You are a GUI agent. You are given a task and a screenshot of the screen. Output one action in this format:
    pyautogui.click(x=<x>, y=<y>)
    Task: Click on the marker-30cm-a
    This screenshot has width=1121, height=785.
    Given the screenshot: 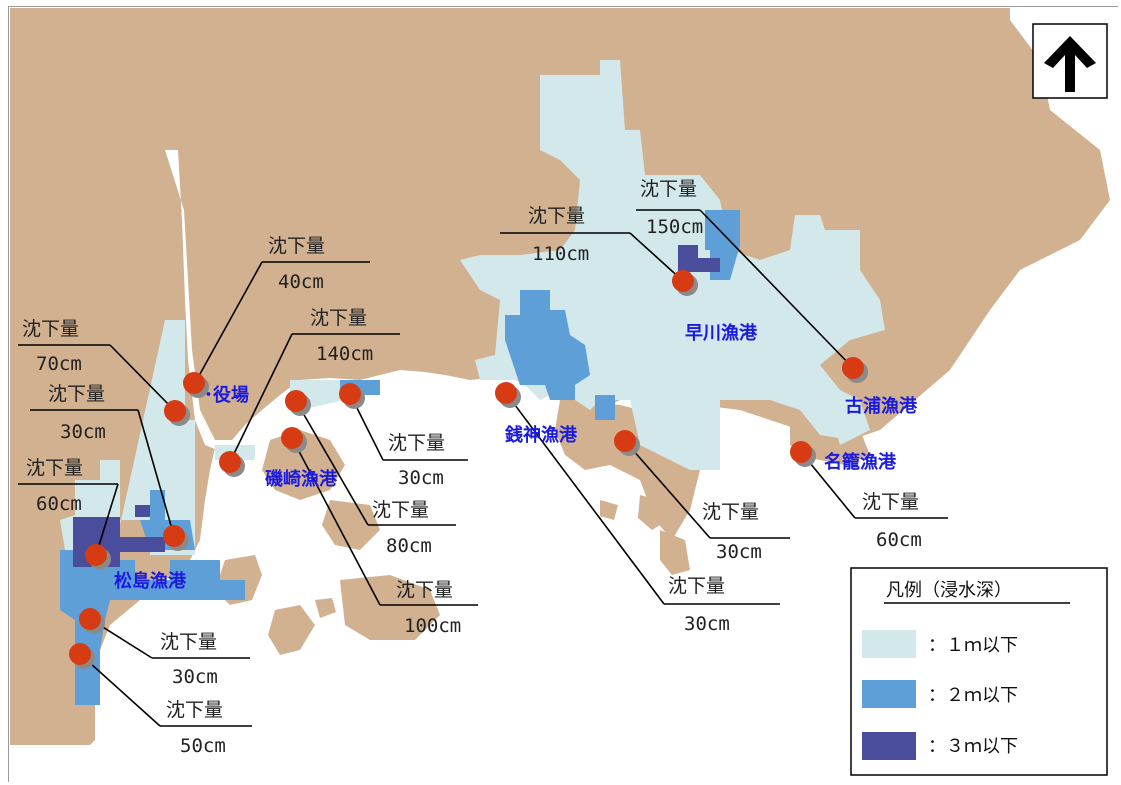 What is the action you would take?
    pyautogui.click(x=176, y=538)
    